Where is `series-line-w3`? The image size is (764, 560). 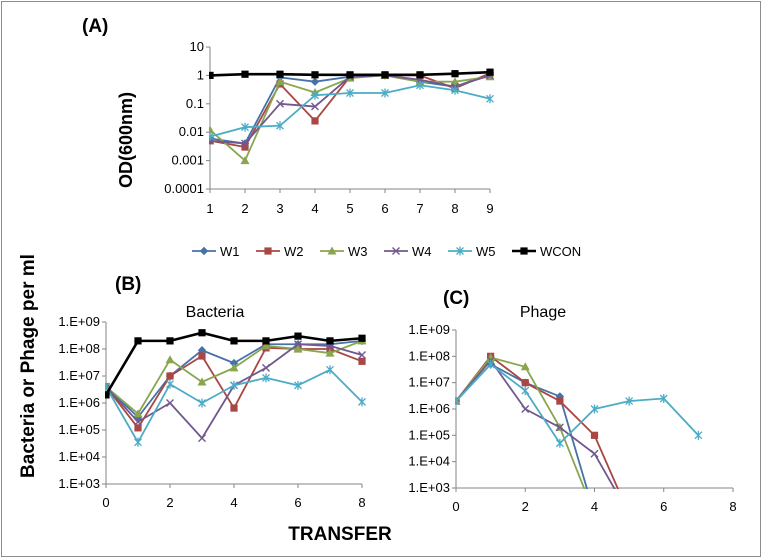 series-line-w3 is located at coordinates (234, 377).